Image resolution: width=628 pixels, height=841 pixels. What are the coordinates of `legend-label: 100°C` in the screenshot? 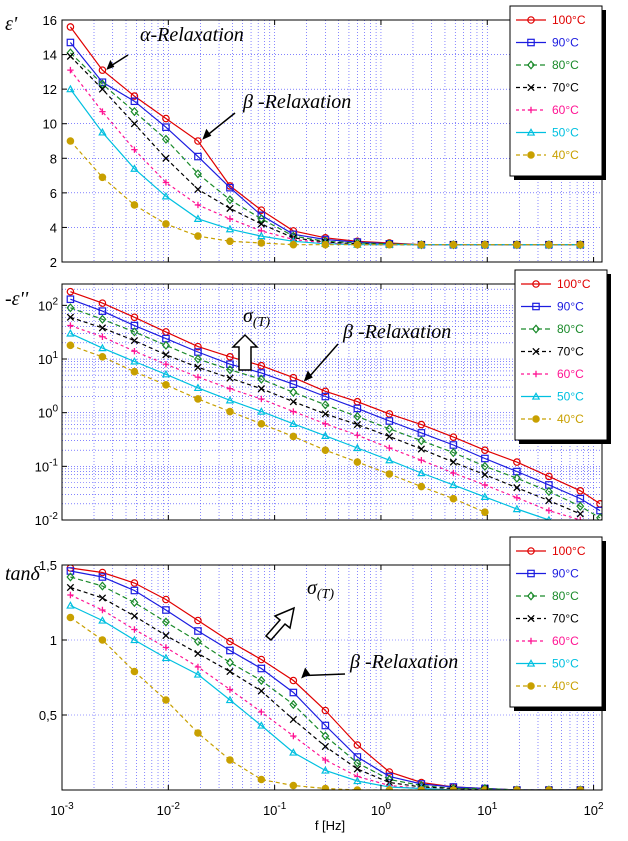 It's located at (574, 284).